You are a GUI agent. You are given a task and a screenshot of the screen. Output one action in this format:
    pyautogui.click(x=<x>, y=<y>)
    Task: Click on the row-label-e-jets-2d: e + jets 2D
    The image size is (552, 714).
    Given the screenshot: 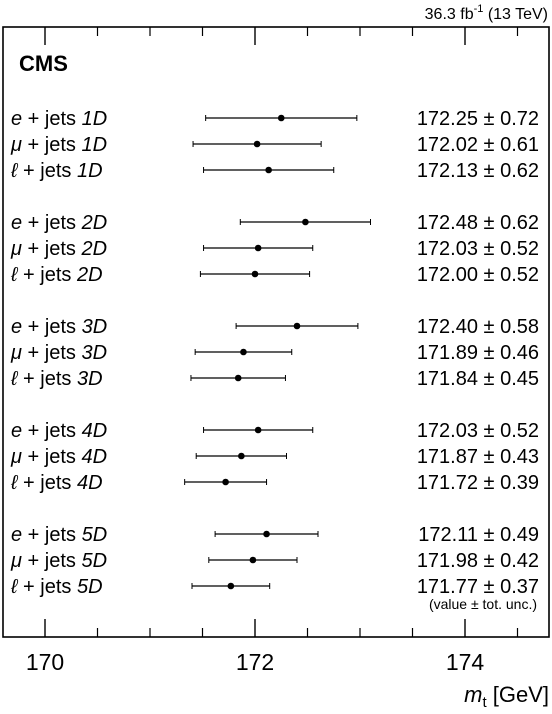 What is the action you would take?
    pyautogui.click(x=59, y=223)
    